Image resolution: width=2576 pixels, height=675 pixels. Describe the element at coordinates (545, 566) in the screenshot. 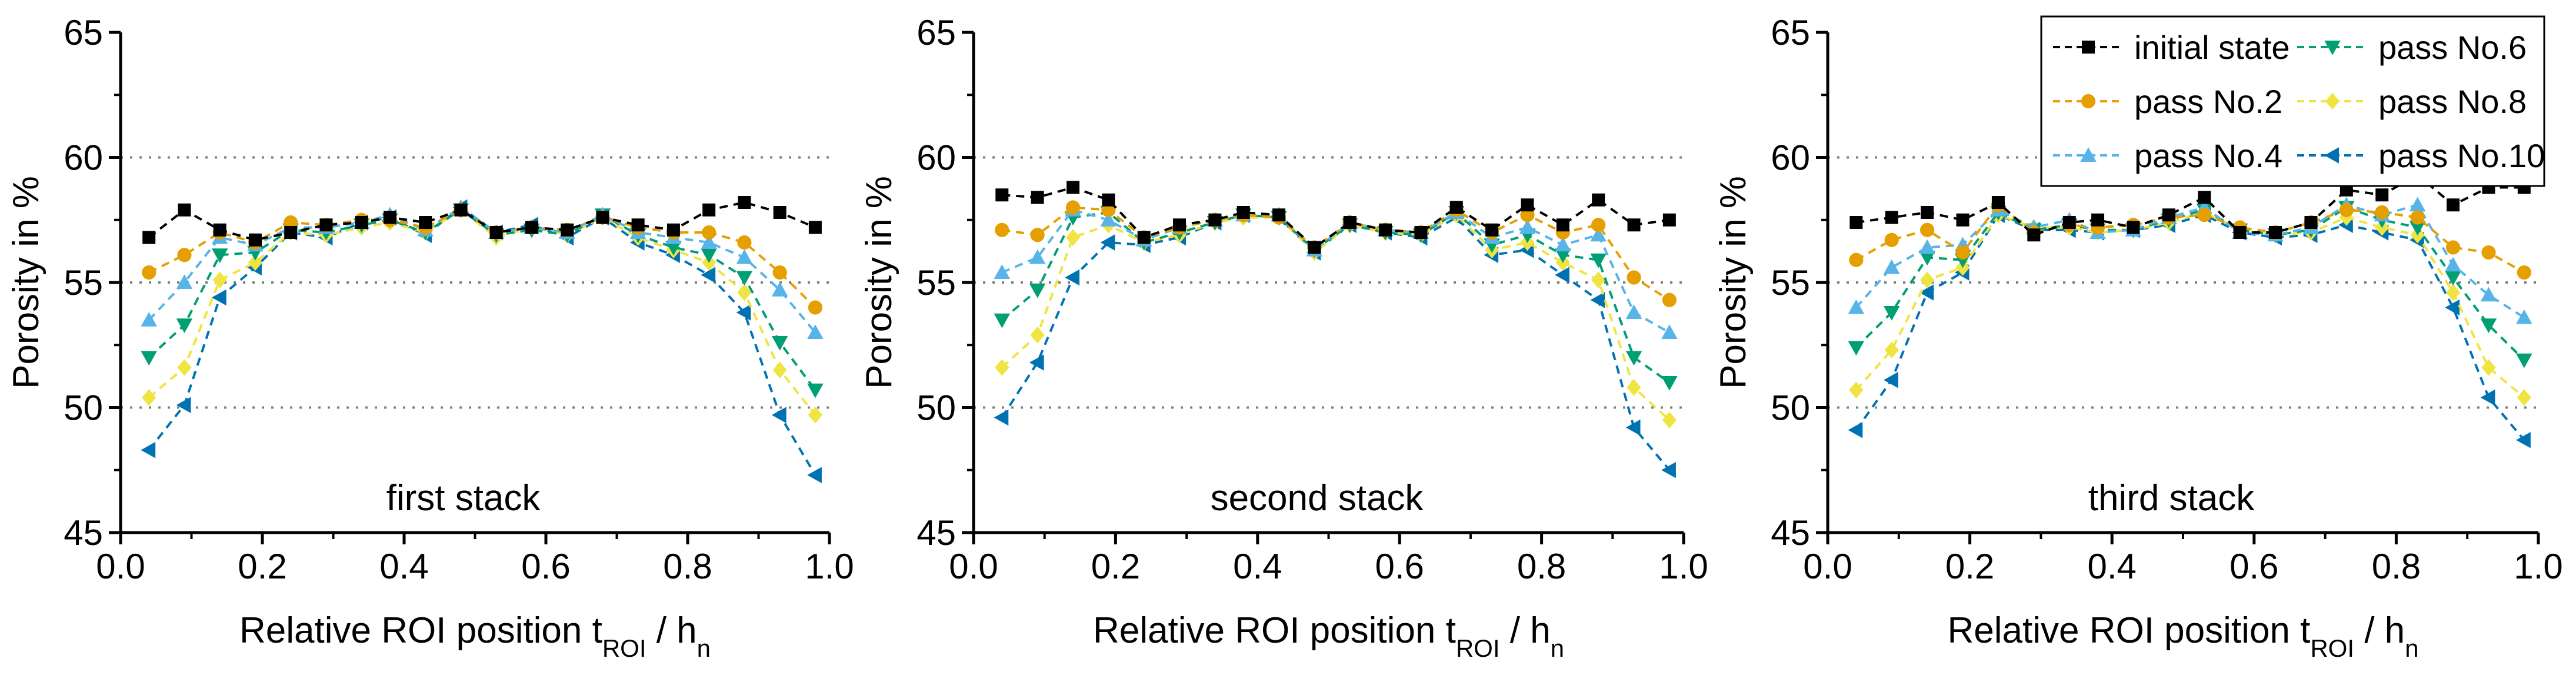

I see `x-tick-label: 0.6` at that location.